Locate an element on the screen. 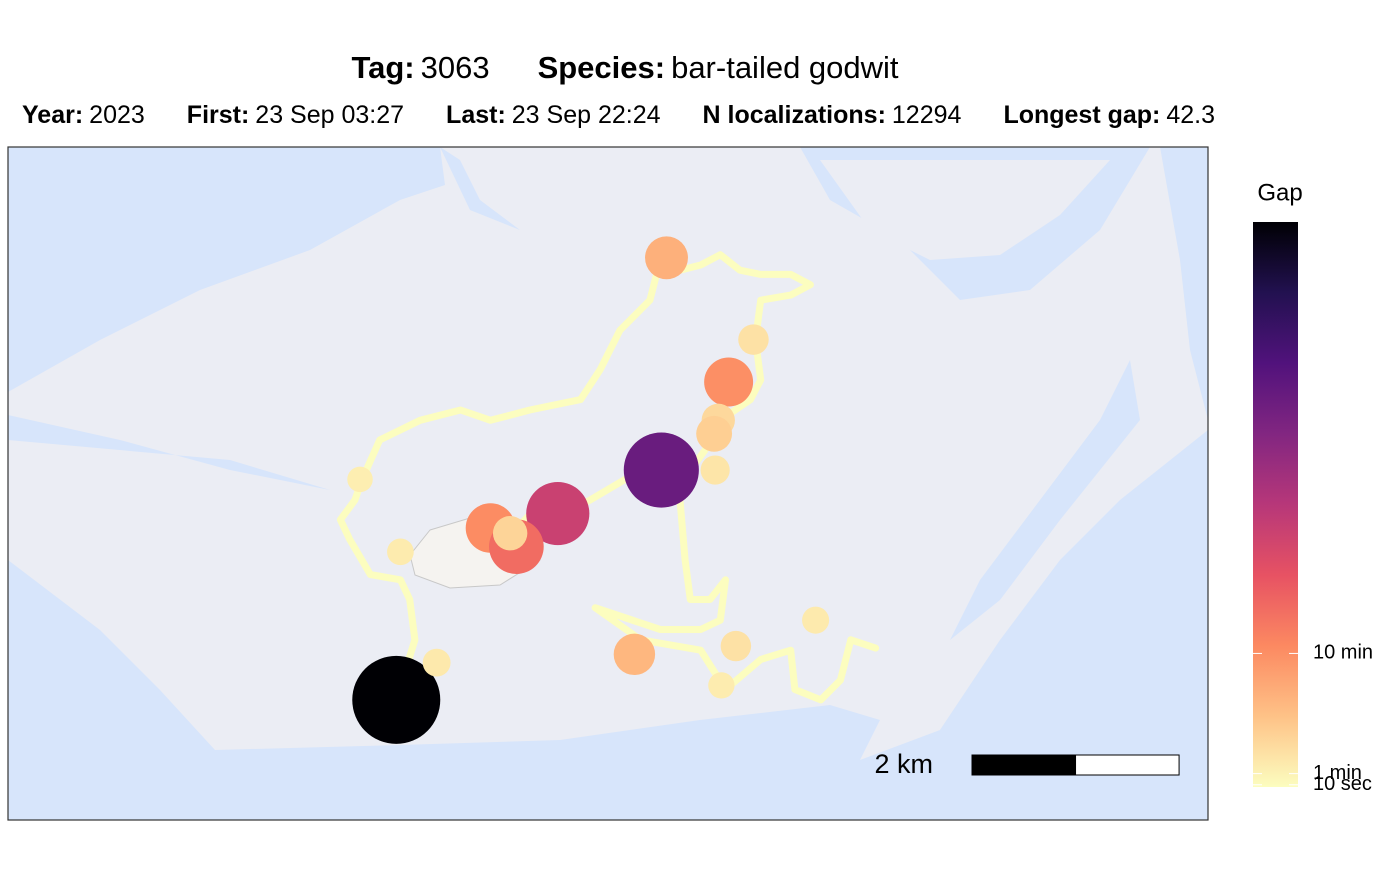 This screenshot has height=871, width=1400. header-label: Year: is located at coordinates (52, 115).